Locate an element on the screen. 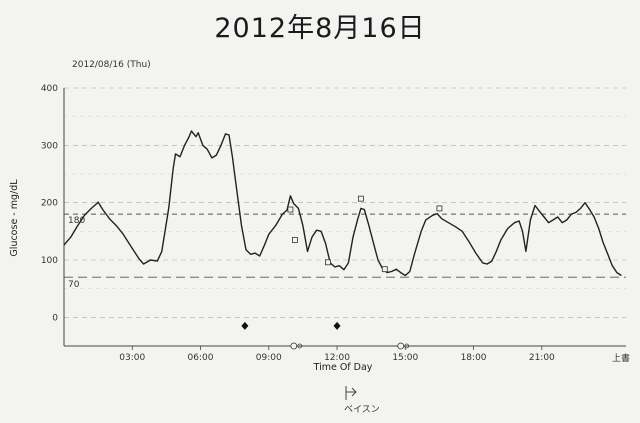 This screenshot has width=640, height=423. x-axis-label: Time Of Day is located at coordinates (343, 367).